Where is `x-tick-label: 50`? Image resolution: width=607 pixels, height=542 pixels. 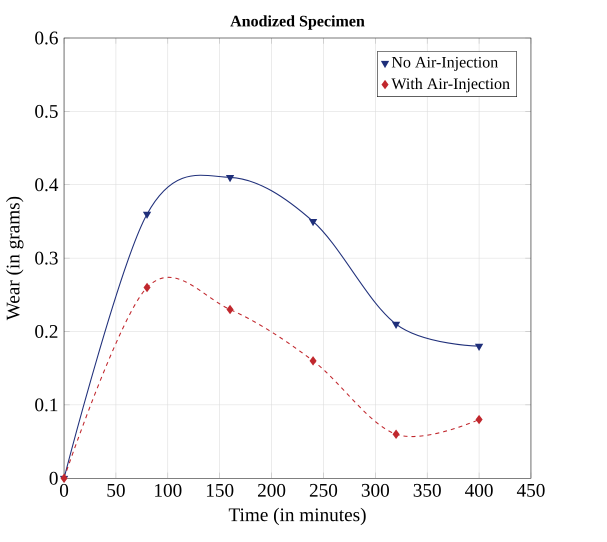
x-tick-label: 50 is located at coordinates (116, 490).